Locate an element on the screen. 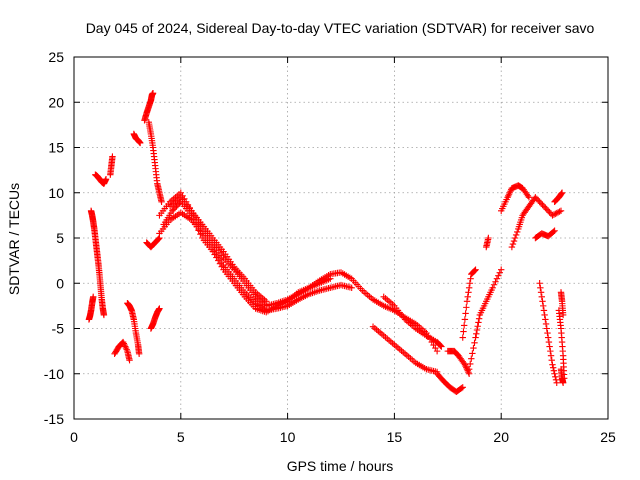  series-track-d is located at coordinates (111, 165).